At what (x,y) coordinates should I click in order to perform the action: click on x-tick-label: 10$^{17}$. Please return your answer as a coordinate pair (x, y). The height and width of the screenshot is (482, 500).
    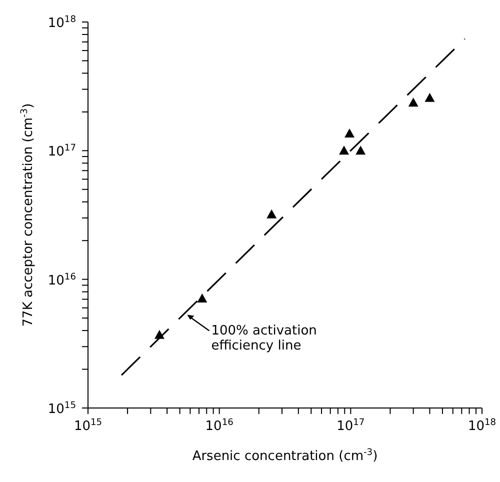
    Looking at the image, I should click on (350, 426).